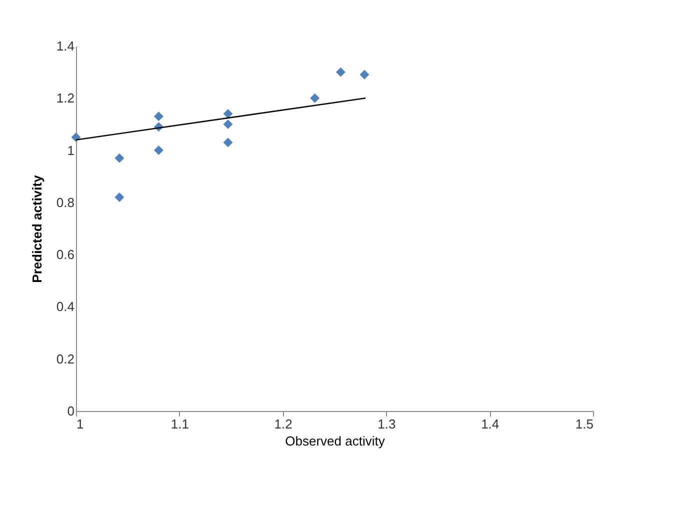 The image size is (677, 529). What do you see at coordinates (283, 424) in the screenshot?
I see `x-tick-label: 1.2` at bounding box center [283, 424].